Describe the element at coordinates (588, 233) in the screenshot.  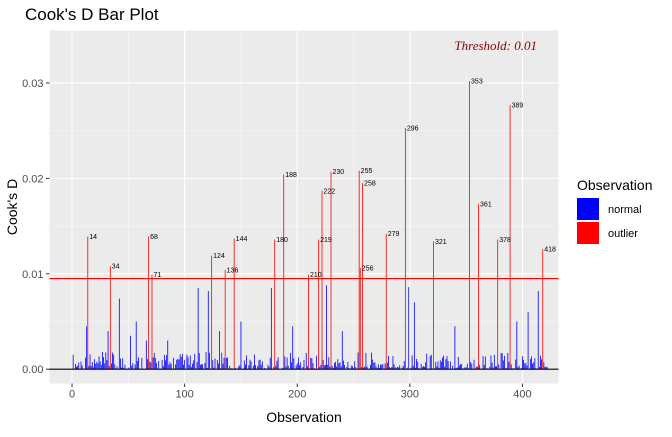
I see `legend-key-outlier` at that location.